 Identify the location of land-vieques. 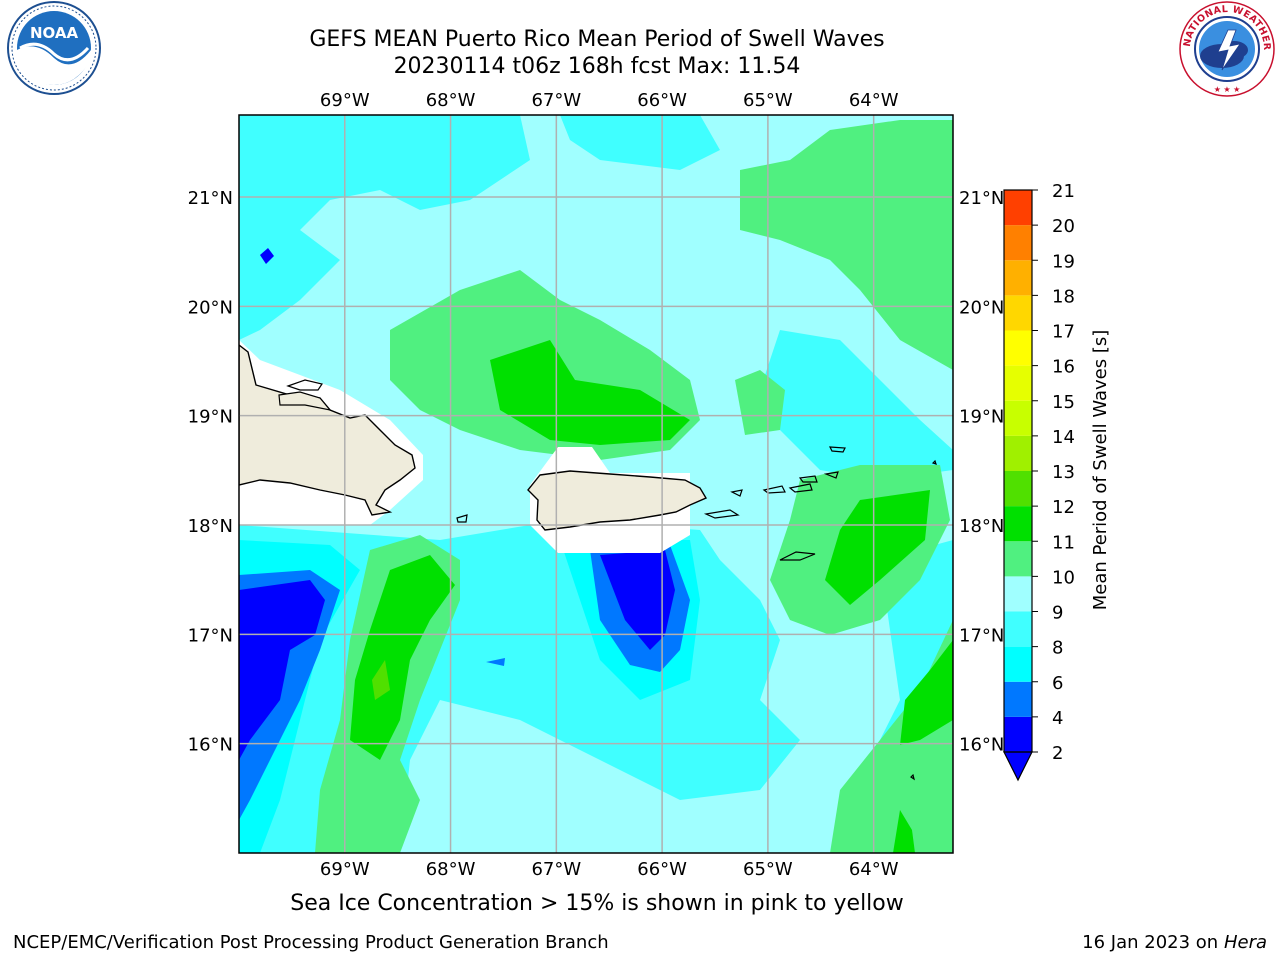
(721, 514).